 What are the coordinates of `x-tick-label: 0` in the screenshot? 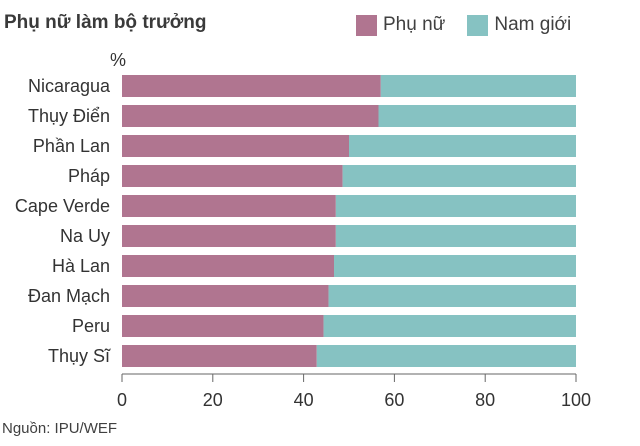 It's located at (122, 400).